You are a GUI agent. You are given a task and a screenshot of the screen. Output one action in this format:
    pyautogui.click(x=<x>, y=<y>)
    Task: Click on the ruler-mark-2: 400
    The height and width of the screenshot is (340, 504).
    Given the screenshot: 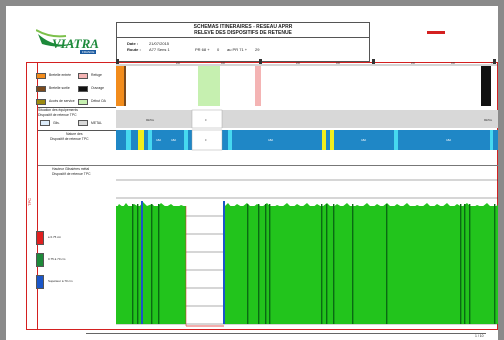 What is the action you would take?
    pyautogui.click(x=223, y=63)
    